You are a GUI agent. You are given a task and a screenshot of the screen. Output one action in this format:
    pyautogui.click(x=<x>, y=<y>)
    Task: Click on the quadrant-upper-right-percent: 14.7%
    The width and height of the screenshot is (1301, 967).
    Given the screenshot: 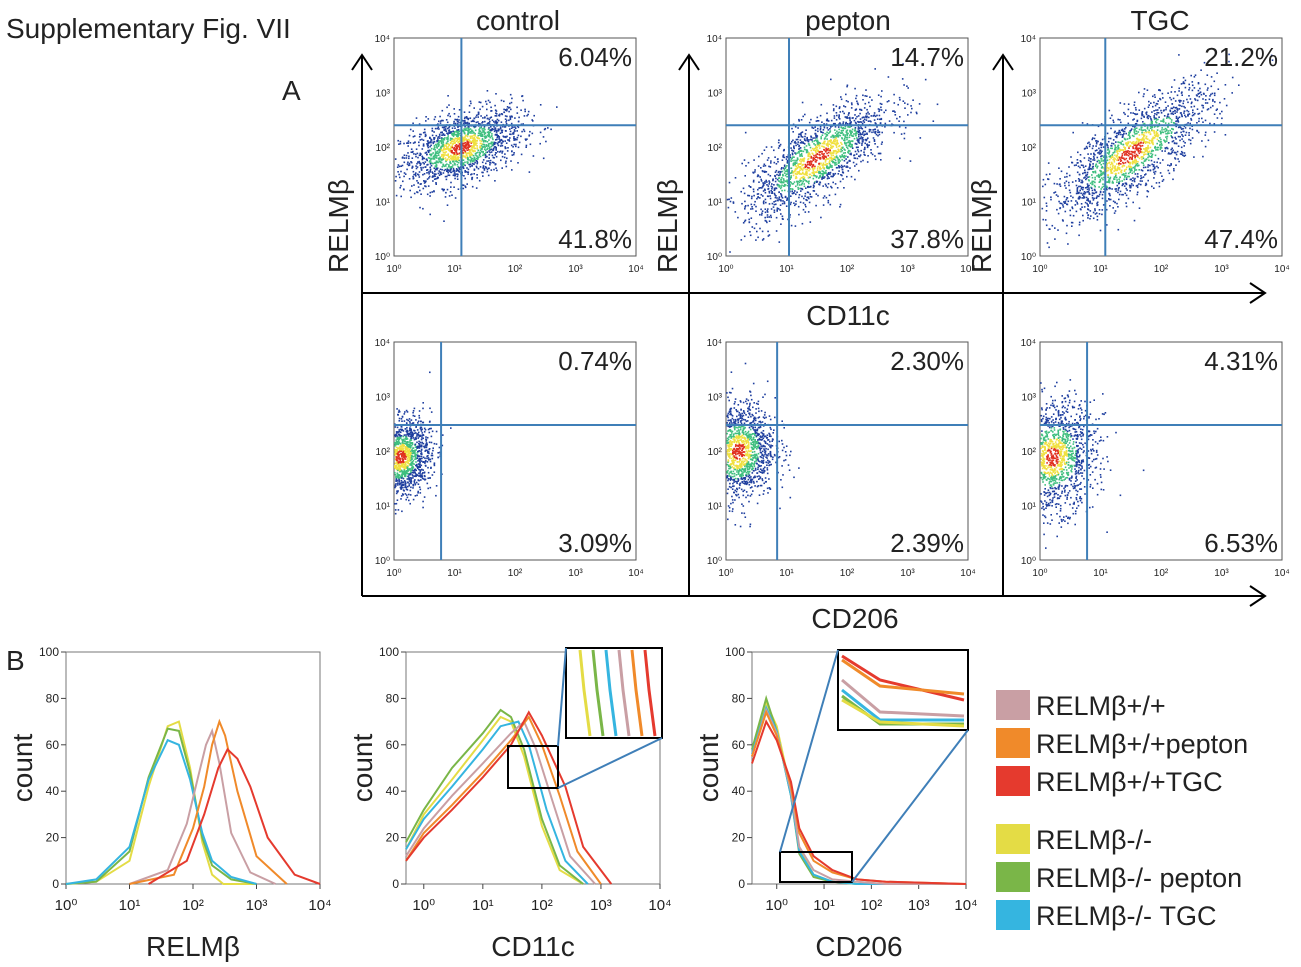 What is the action you would take?
    pyautogui.click(x=927, y=57)
    